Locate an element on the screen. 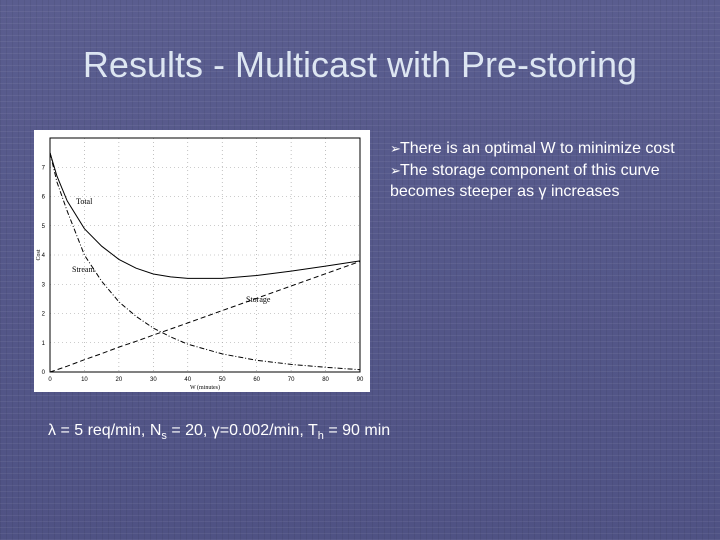  caption-text: =0.002/min, T is located at coordinates (268, 430).